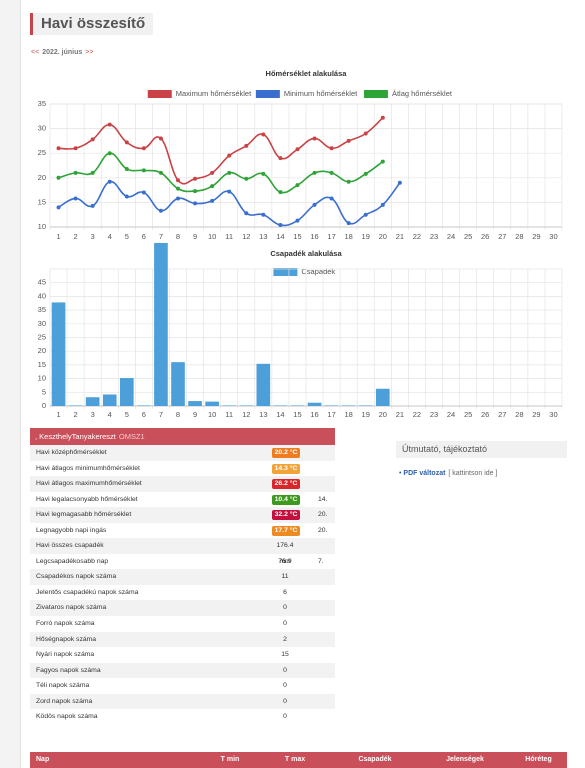 The image size is (585, 768). Describe the element at coordinates (536, 236) in the screenshot. I see `x-tick-label: 29` at that location.